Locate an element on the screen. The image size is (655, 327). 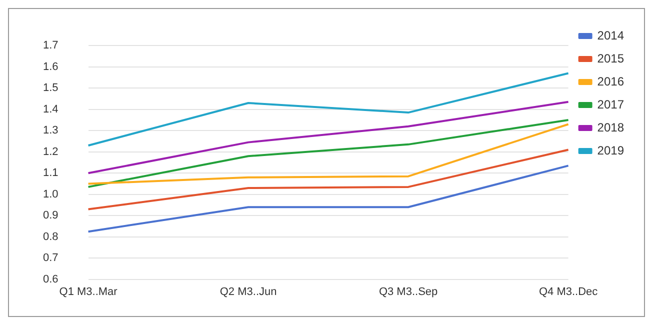
y-tick-label: 1.2 is located at coordinates (50, 152).